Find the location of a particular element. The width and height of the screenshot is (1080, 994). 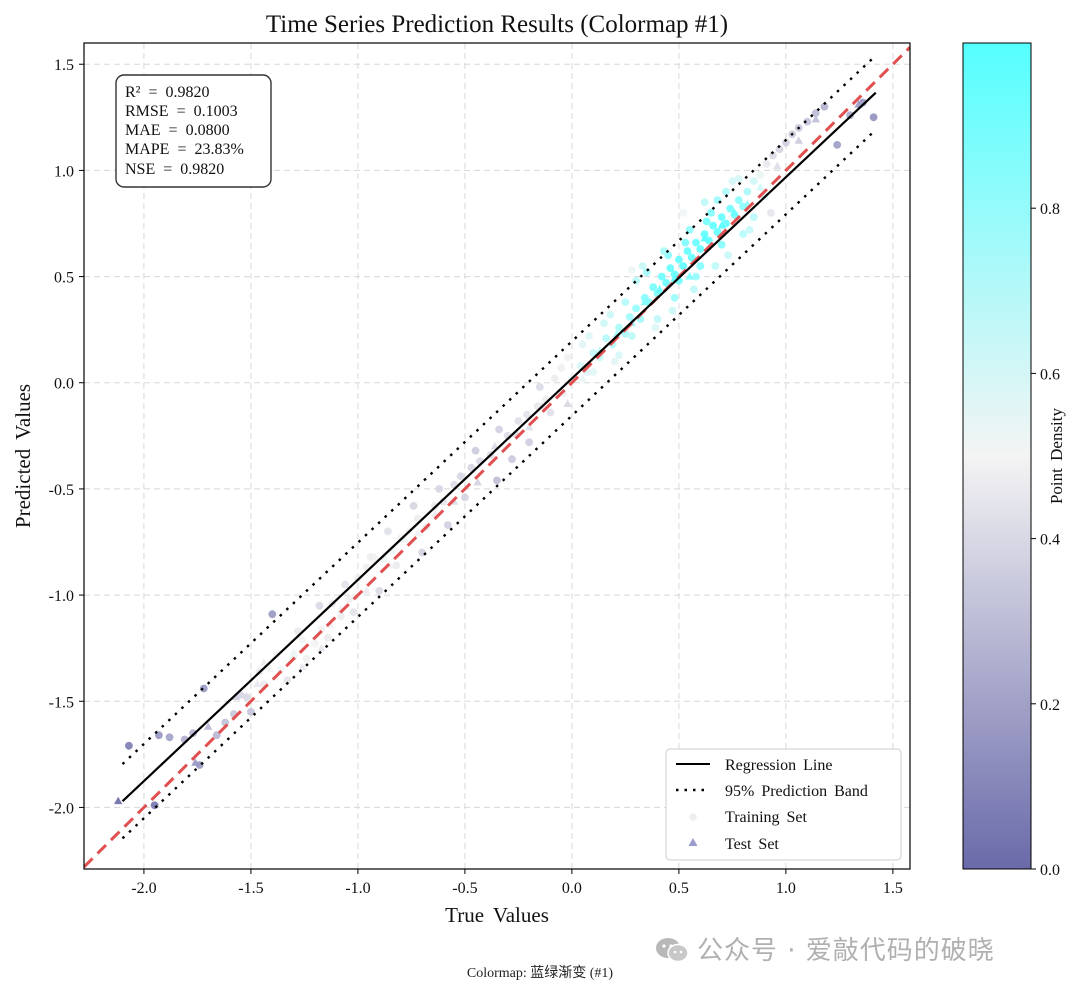

legend-training-label: Training Set is located at coordinates (766, 817).